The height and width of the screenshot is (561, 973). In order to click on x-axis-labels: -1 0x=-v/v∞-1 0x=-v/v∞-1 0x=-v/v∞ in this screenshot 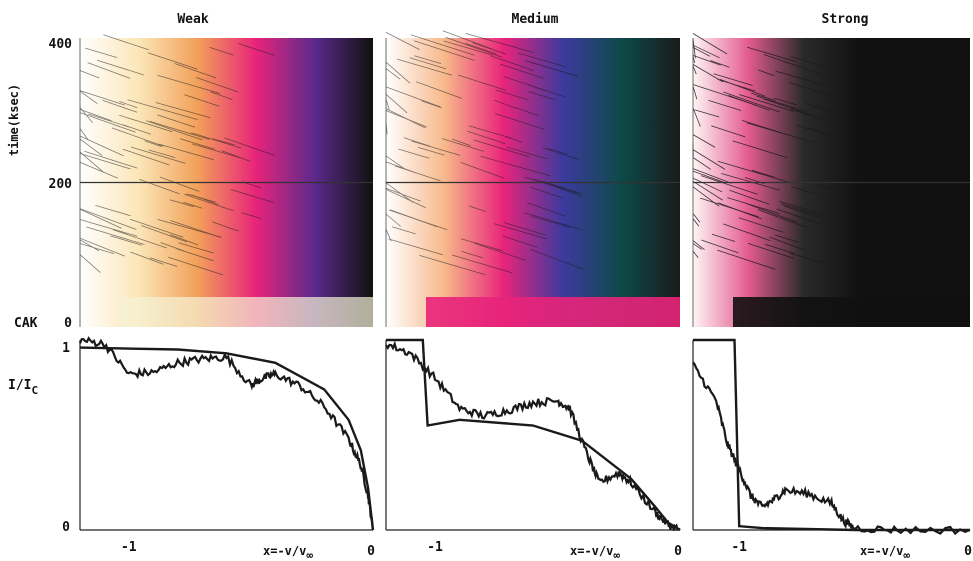, I will do `click(546, 550)`.